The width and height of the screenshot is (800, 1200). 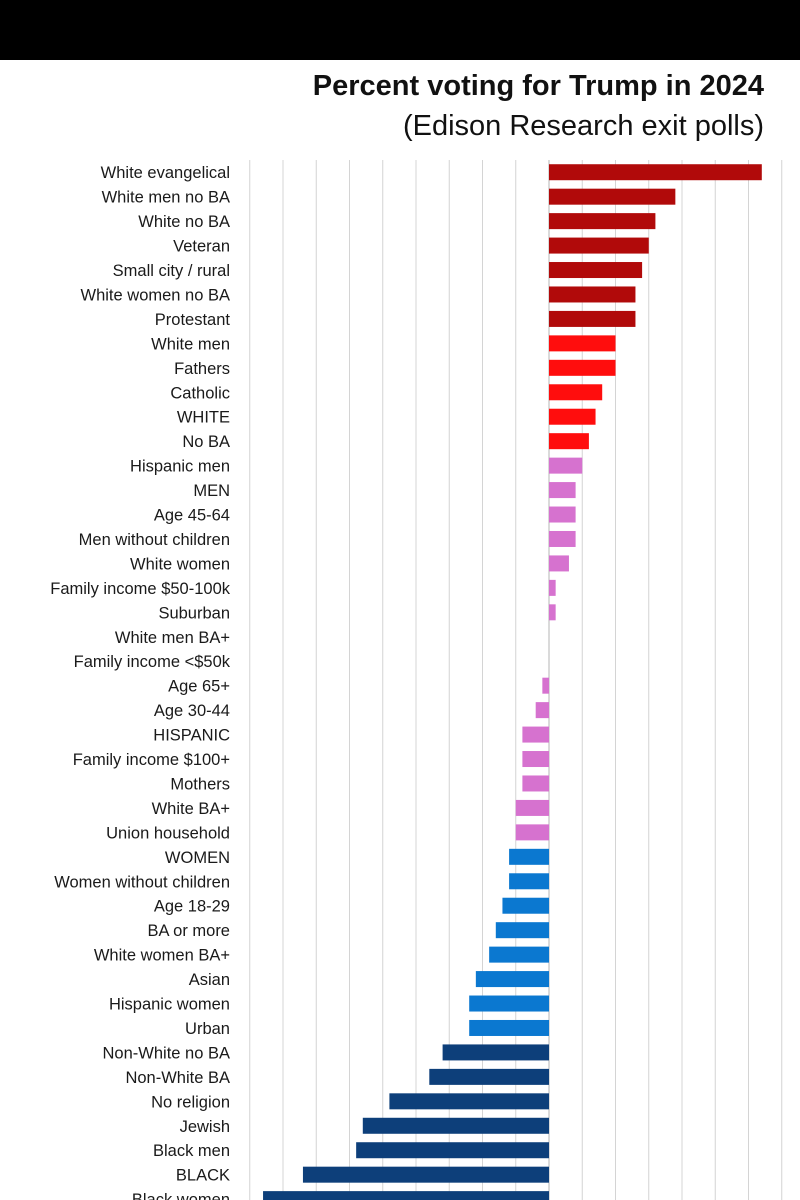 I want to click on category-label: Women without children, so click(x=142, y=882).